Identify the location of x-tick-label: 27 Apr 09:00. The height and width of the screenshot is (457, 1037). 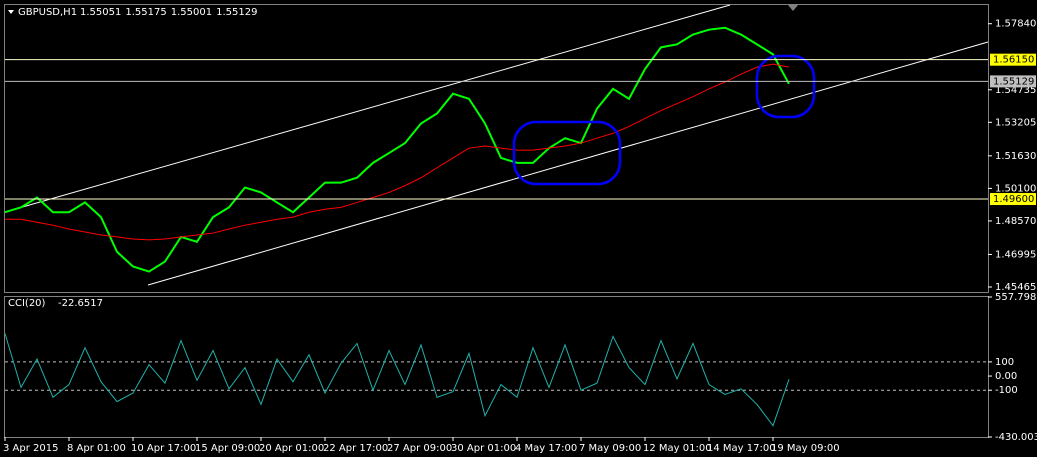
(419, 448).